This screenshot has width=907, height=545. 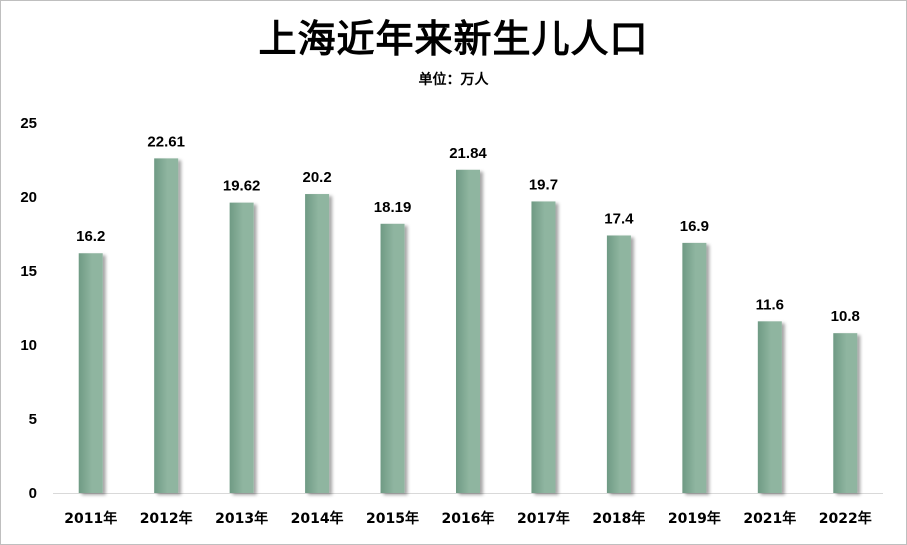 I want to click on chart-subtitle: 单位：万人, so click(x=453, y=80).